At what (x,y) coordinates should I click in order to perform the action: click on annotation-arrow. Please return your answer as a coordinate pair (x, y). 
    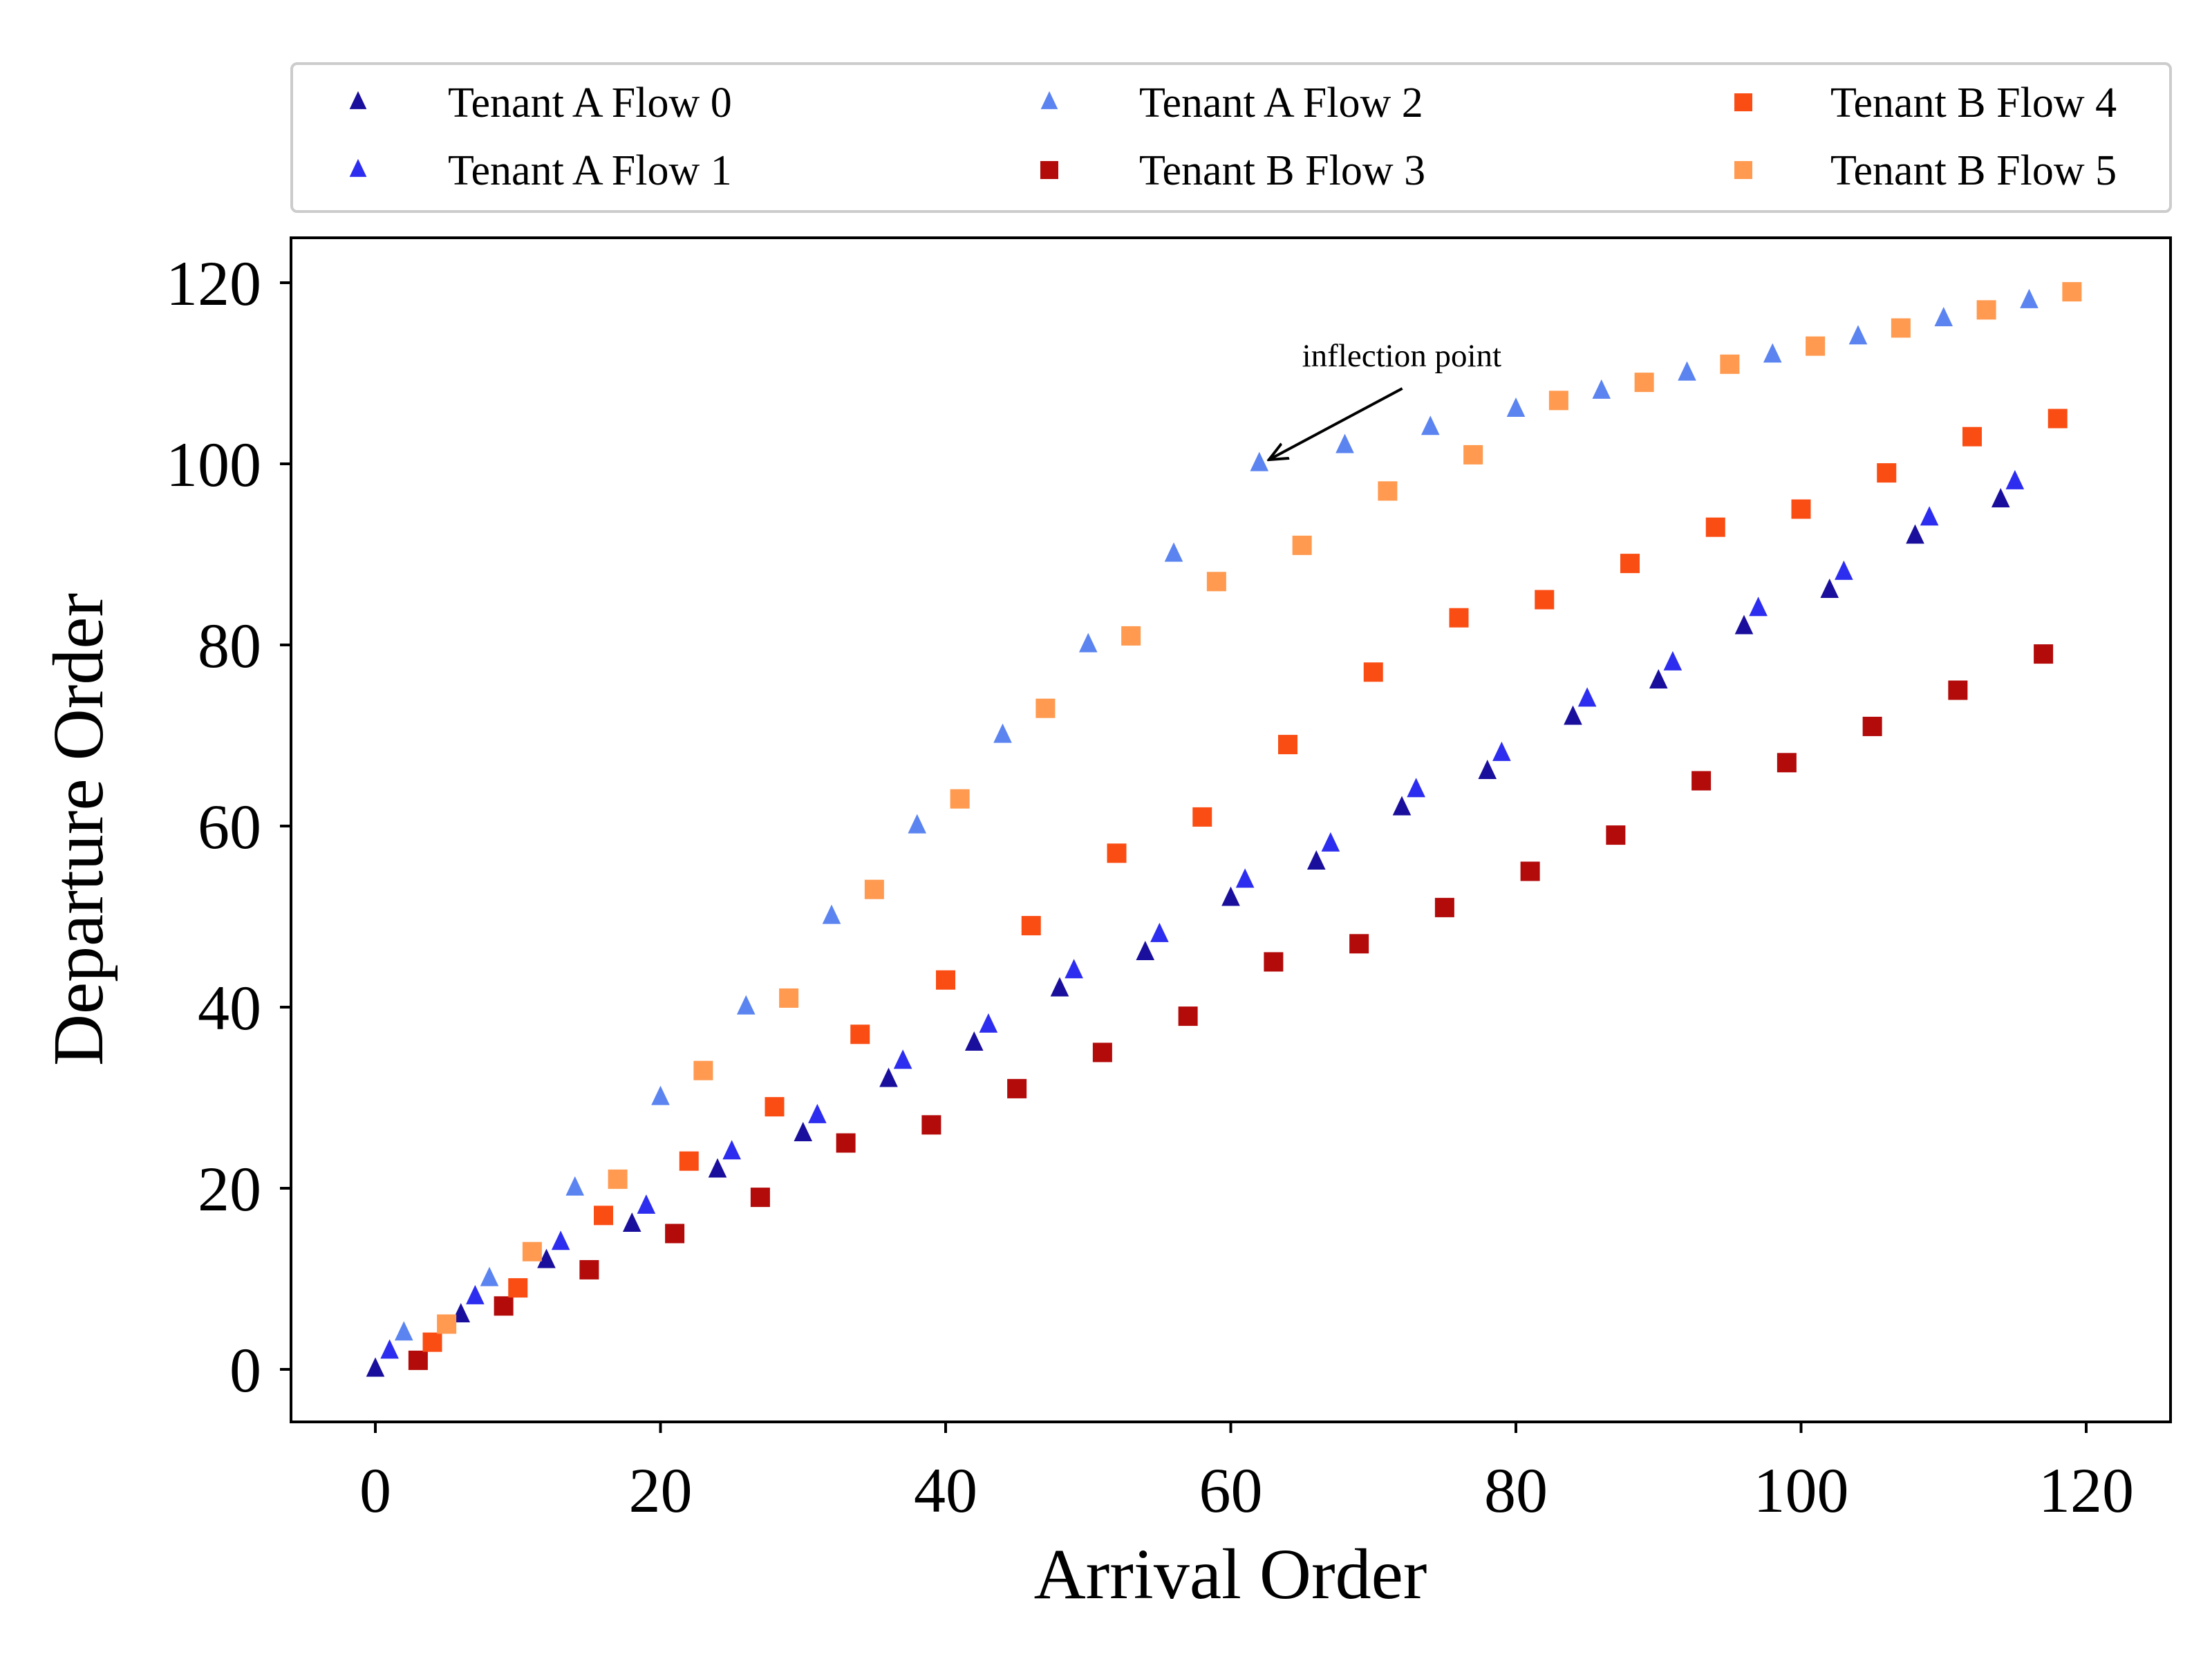
    Looking at the image, I should click on (1336, 424).